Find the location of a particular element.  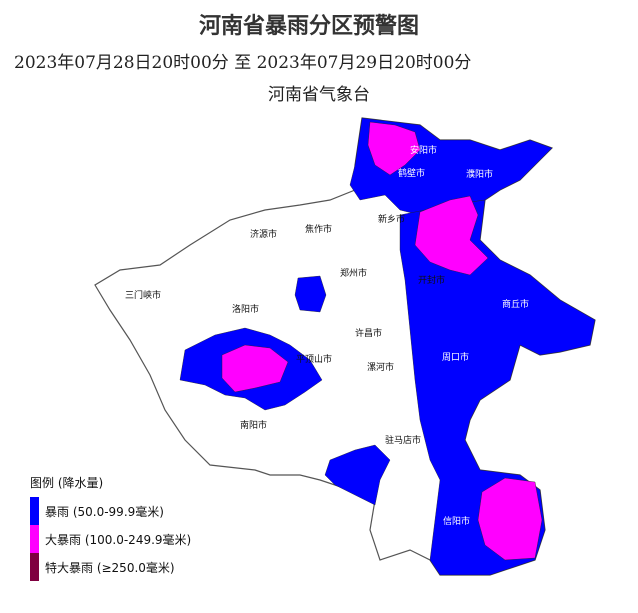

legend-title: 图例 (降水量) is located at coordinates (67, 483).